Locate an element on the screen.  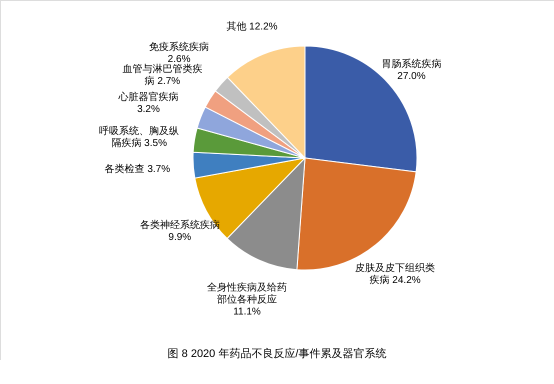
data-label: 9.9% is located at coordinates (180, 237).